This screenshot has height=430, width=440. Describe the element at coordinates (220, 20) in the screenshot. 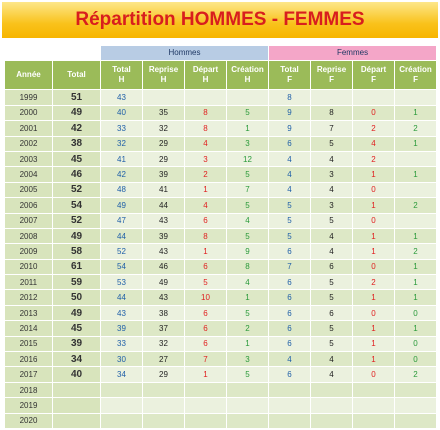

I see `title: Répartition HOMMES - FEMMES` at that location.